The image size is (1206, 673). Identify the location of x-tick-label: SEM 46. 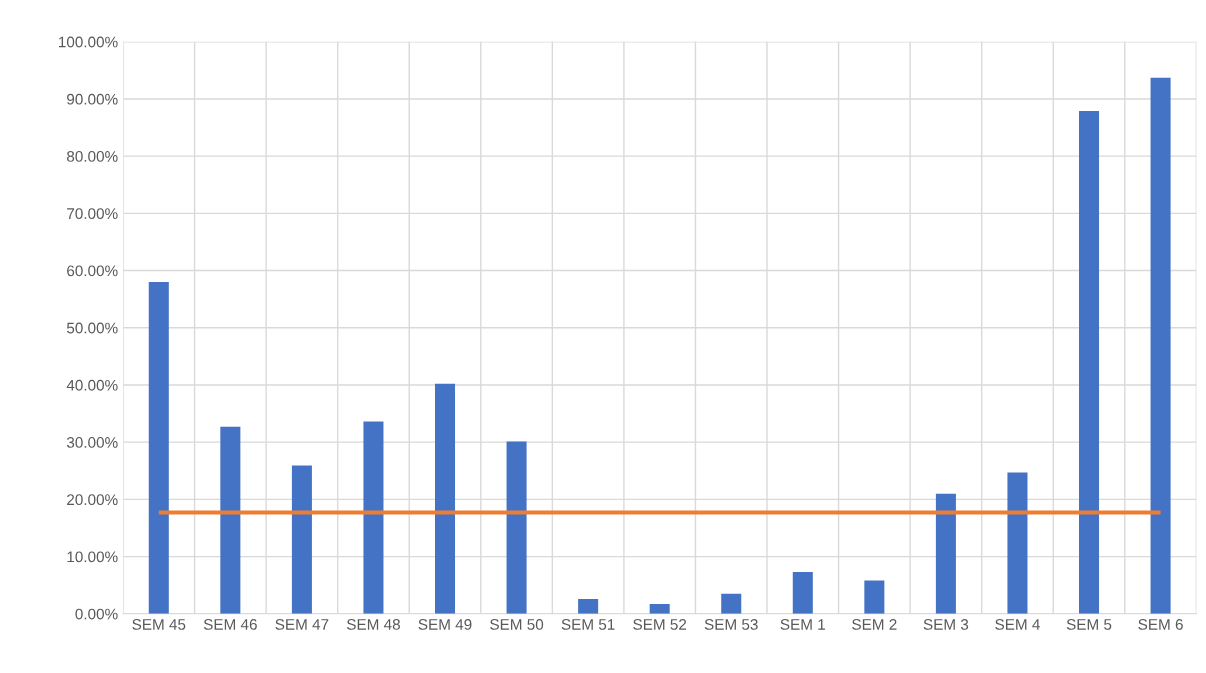
(230, 624).